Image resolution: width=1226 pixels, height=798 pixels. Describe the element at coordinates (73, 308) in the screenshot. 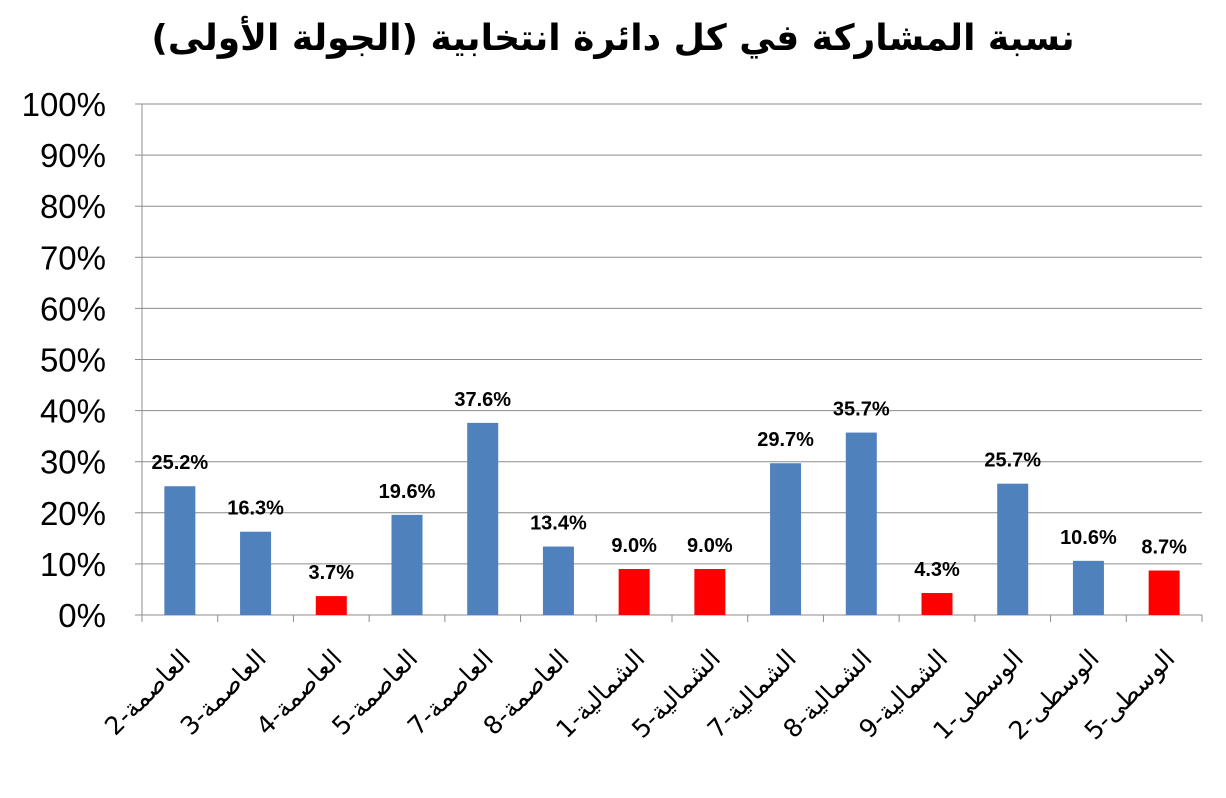

I see `y-tick-label: 60%` at that location.